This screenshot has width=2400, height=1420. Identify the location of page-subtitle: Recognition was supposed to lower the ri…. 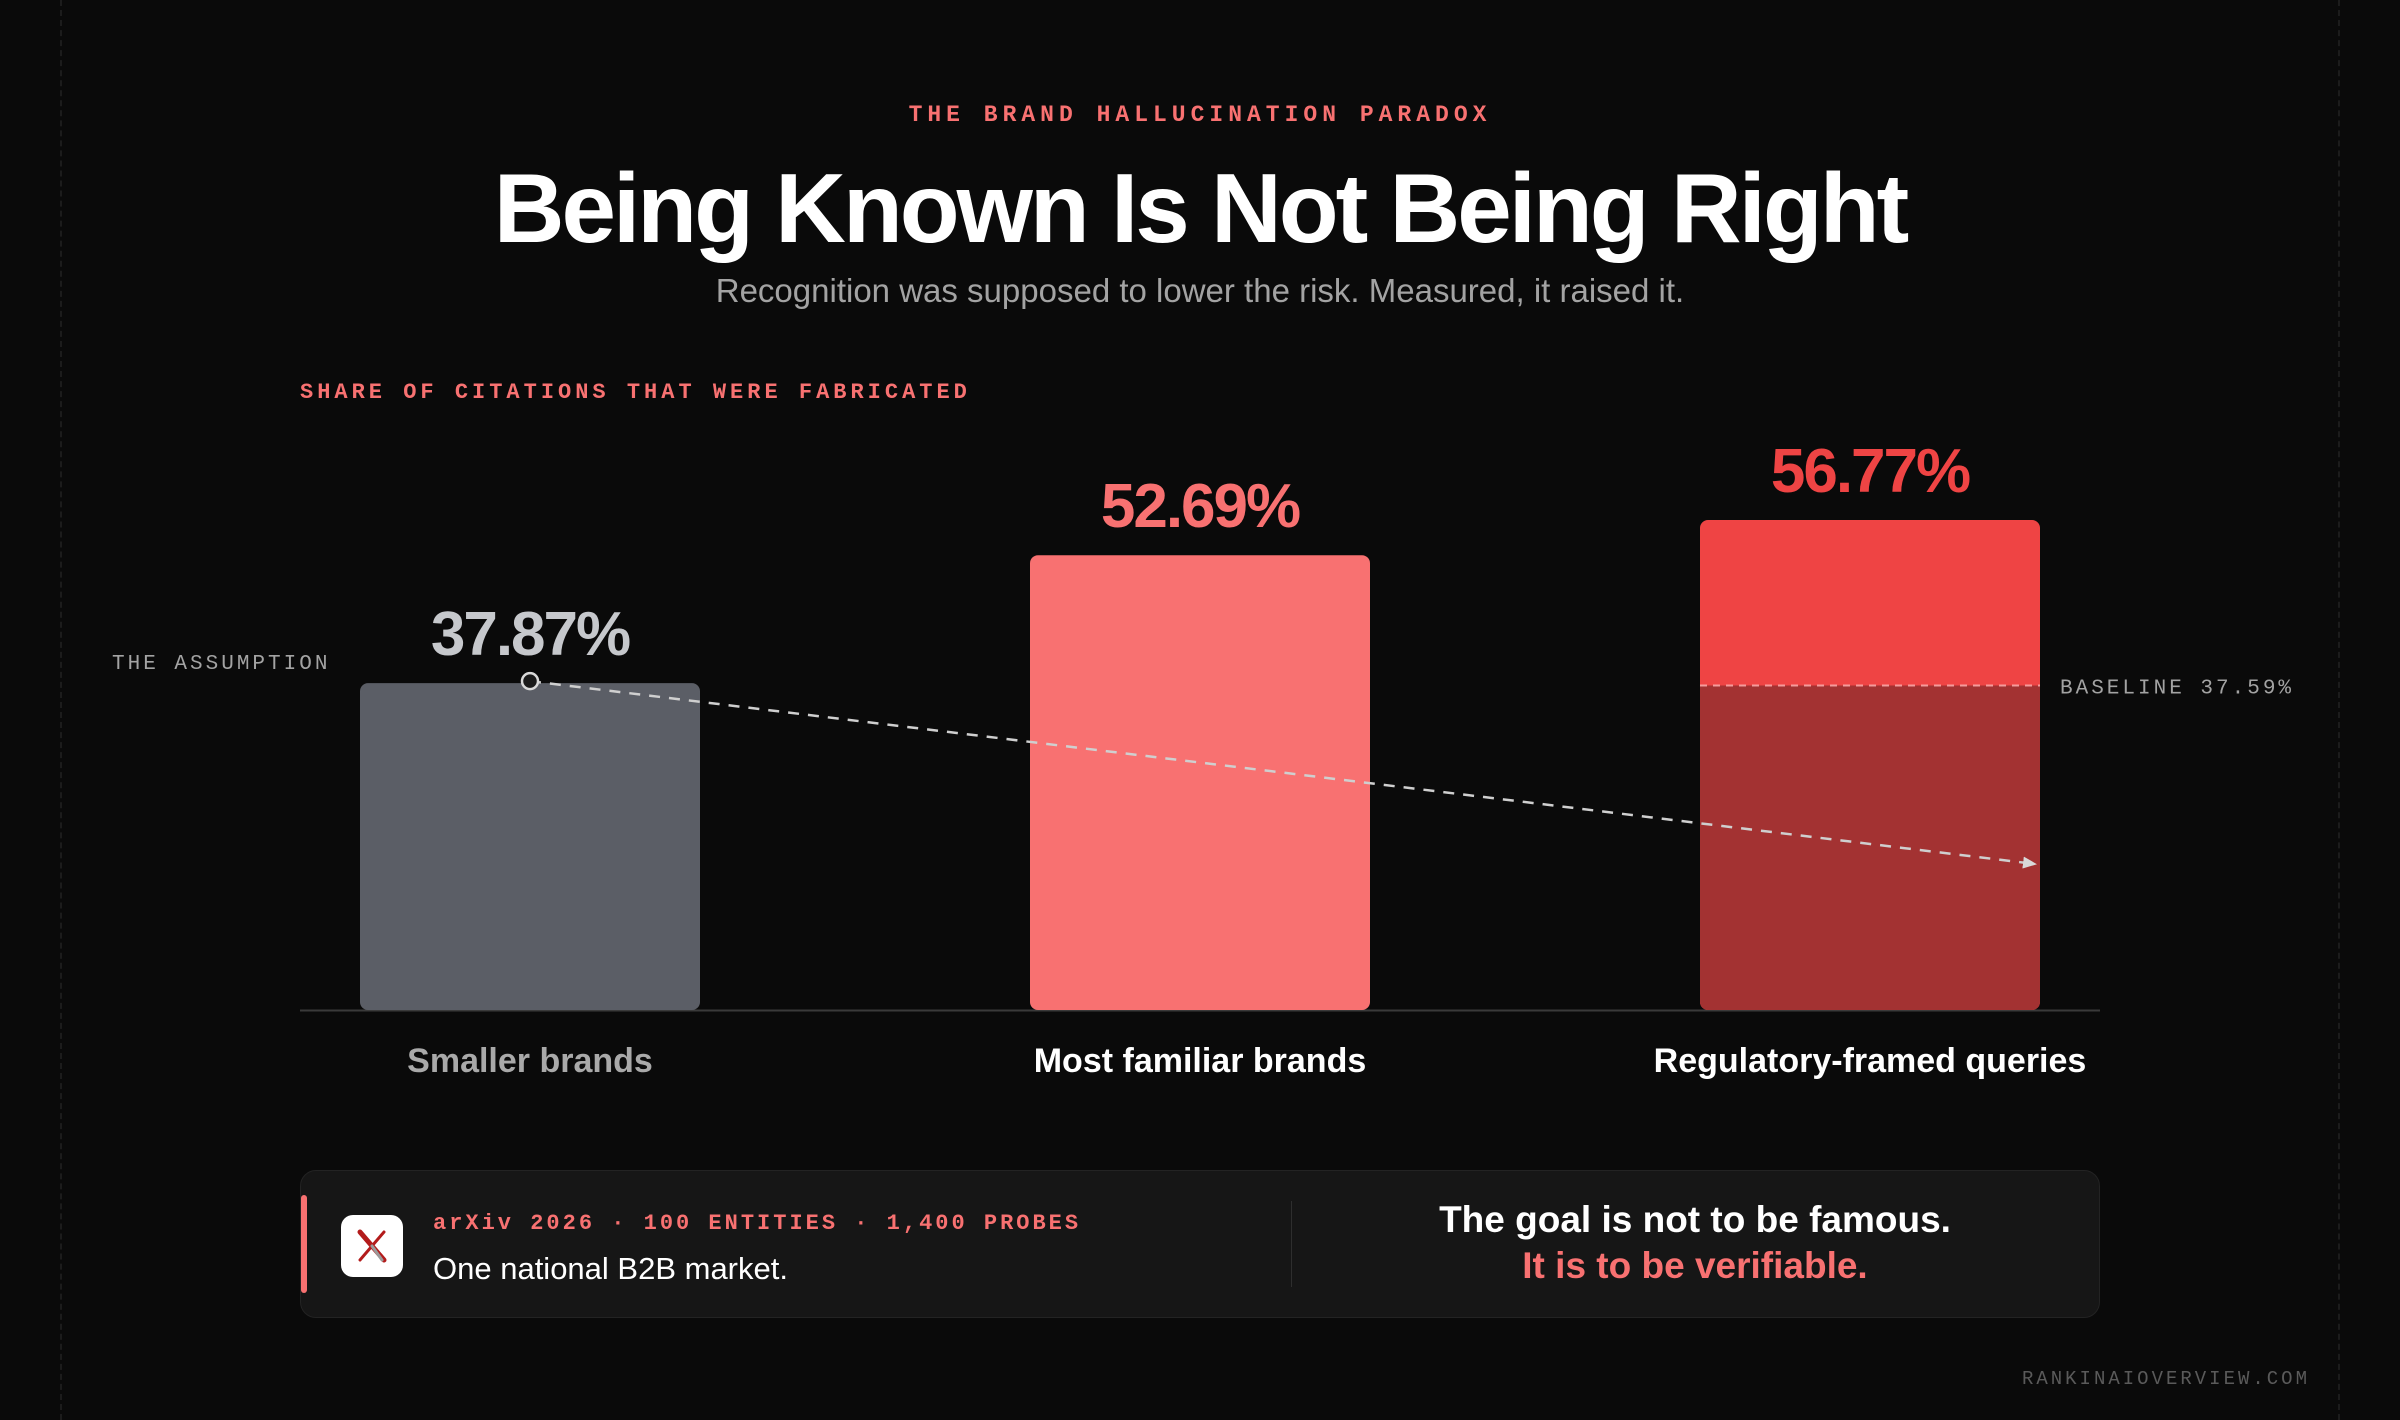
(1200, 290).